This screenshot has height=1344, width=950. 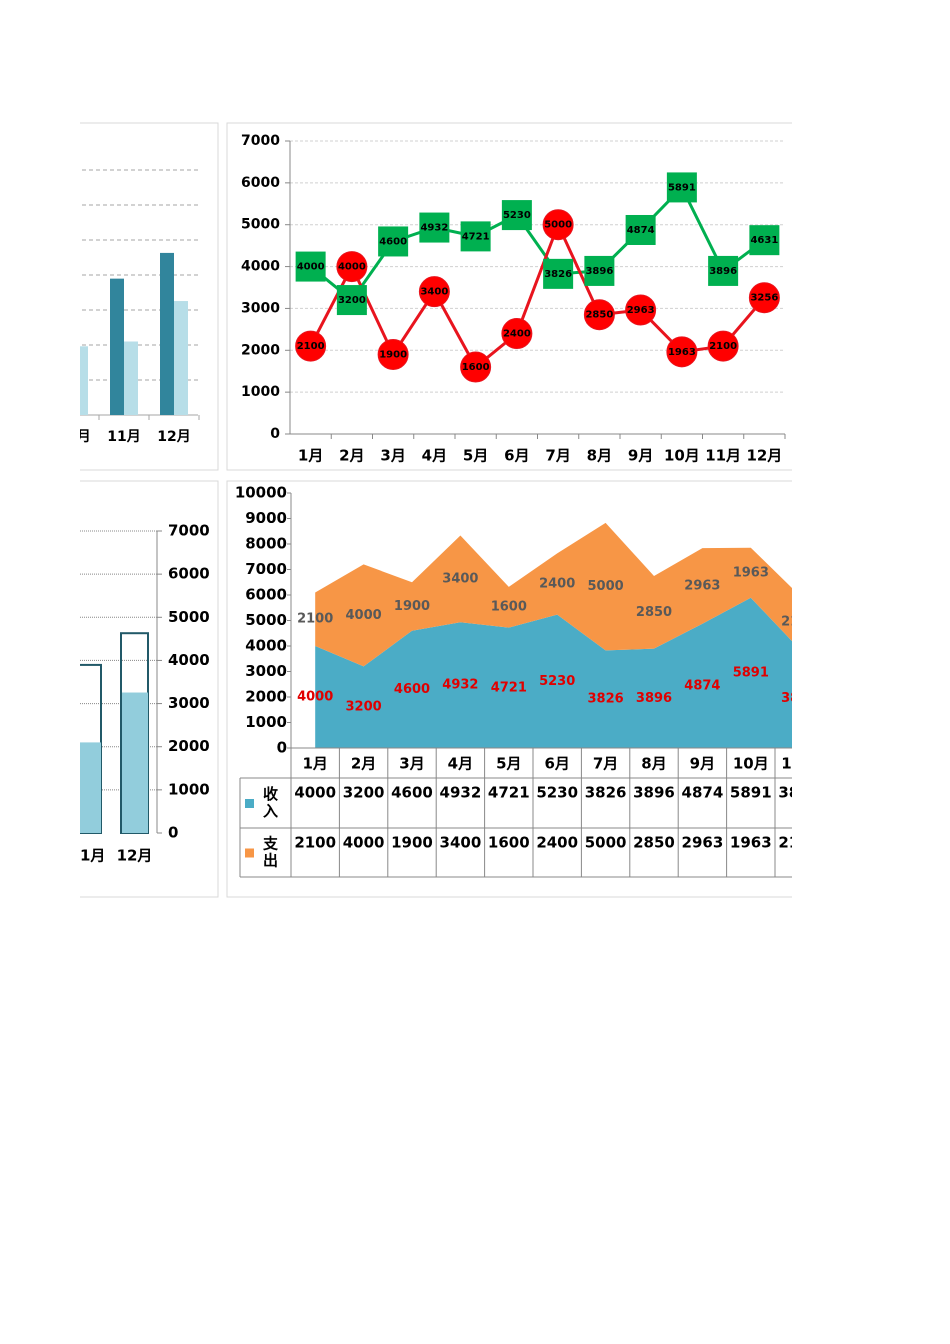 What do you see at coordinates (599, 456) in the screenshot?
I see `x-tick-label: 8月` at bounding box center [599, 456].